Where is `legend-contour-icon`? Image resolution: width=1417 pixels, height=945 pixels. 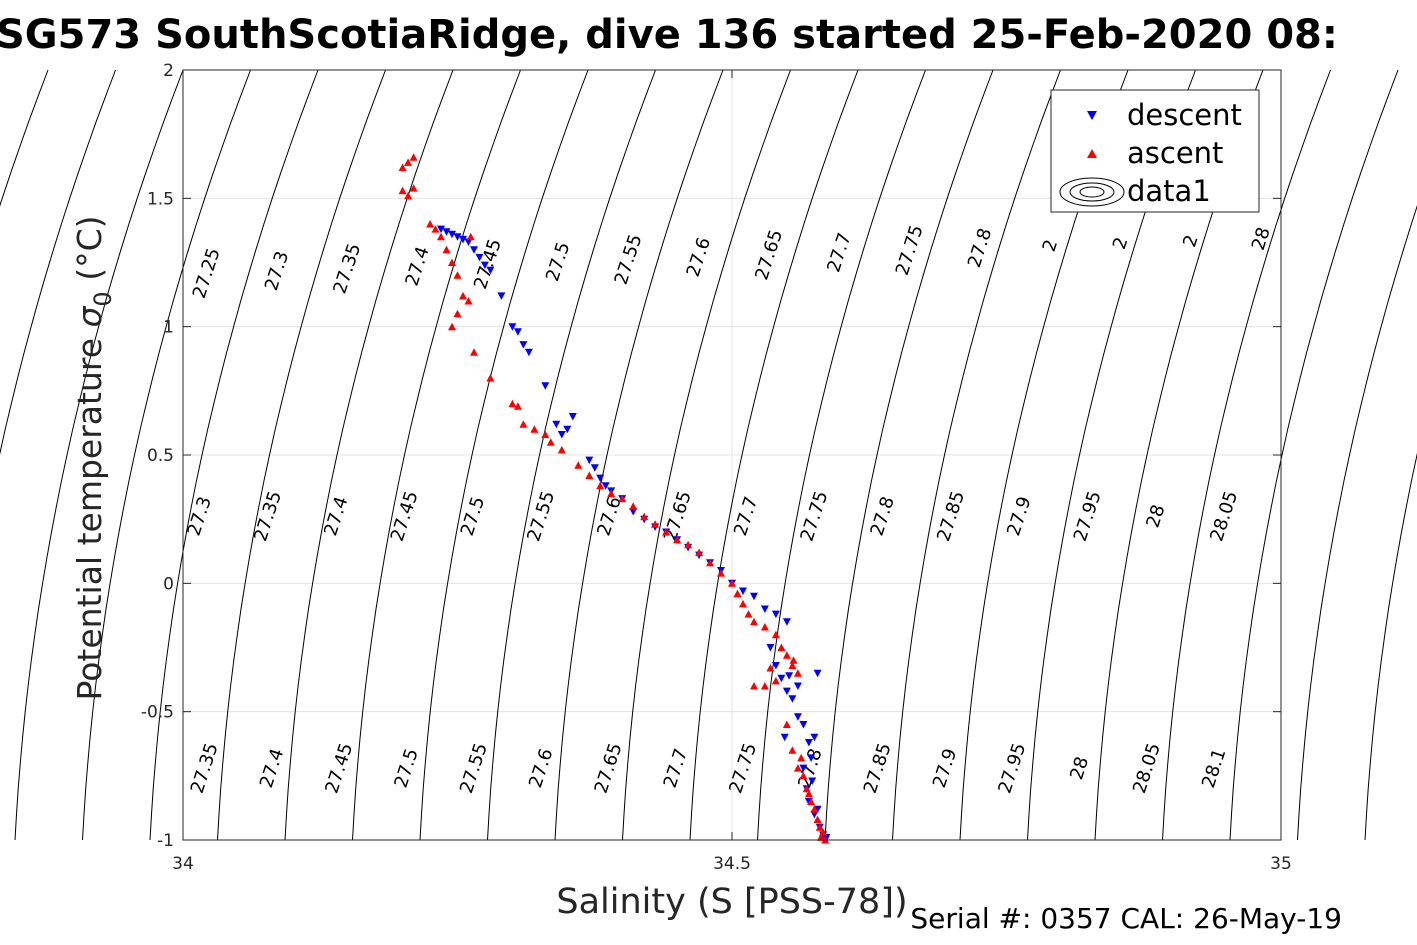
legend-contour-icon is located at coordinates (1092, 192).